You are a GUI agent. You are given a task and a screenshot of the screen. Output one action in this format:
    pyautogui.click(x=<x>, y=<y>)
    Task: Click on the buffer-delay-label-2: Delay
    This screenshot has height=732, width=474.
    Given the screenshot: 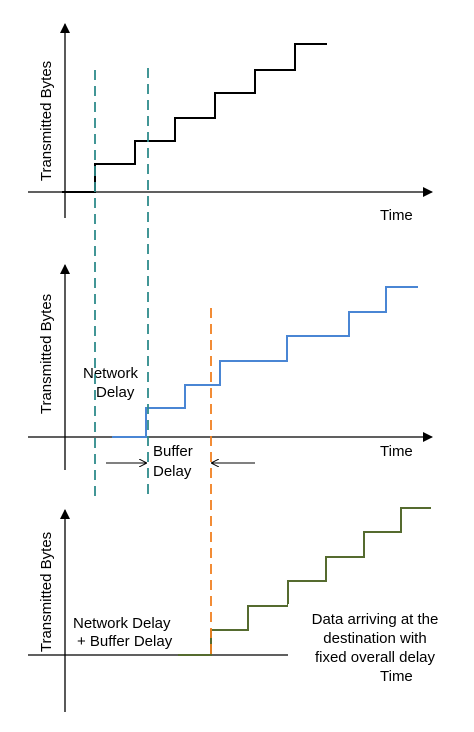 What is the action you would take?
    pyautogui.click(x=172, y=471)
    